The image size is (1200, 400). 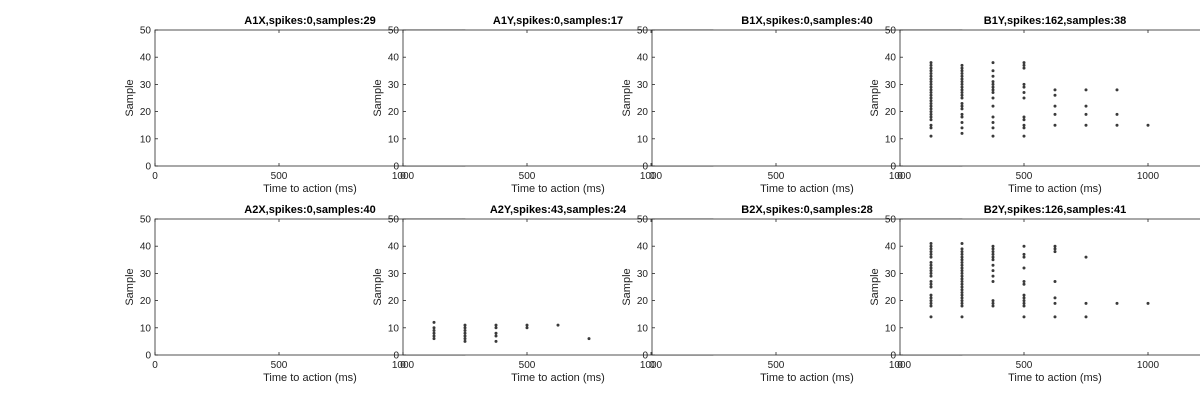 What do you see at coordinates (1055, 210) in the screenshot?
I see `chart-title: B2Y,spikes:126,samples:41` at bounding box center [1055, 210].